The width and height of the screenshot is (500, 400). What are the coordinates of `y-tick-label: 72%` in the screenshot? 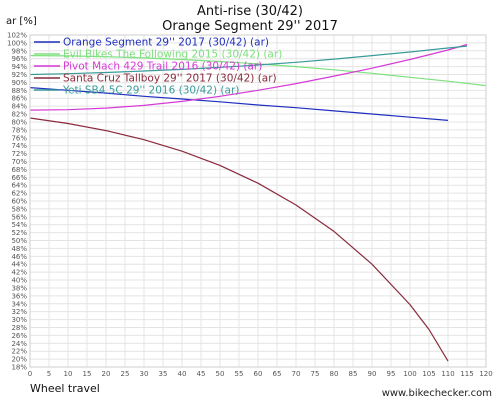 It's located at (19, 154).